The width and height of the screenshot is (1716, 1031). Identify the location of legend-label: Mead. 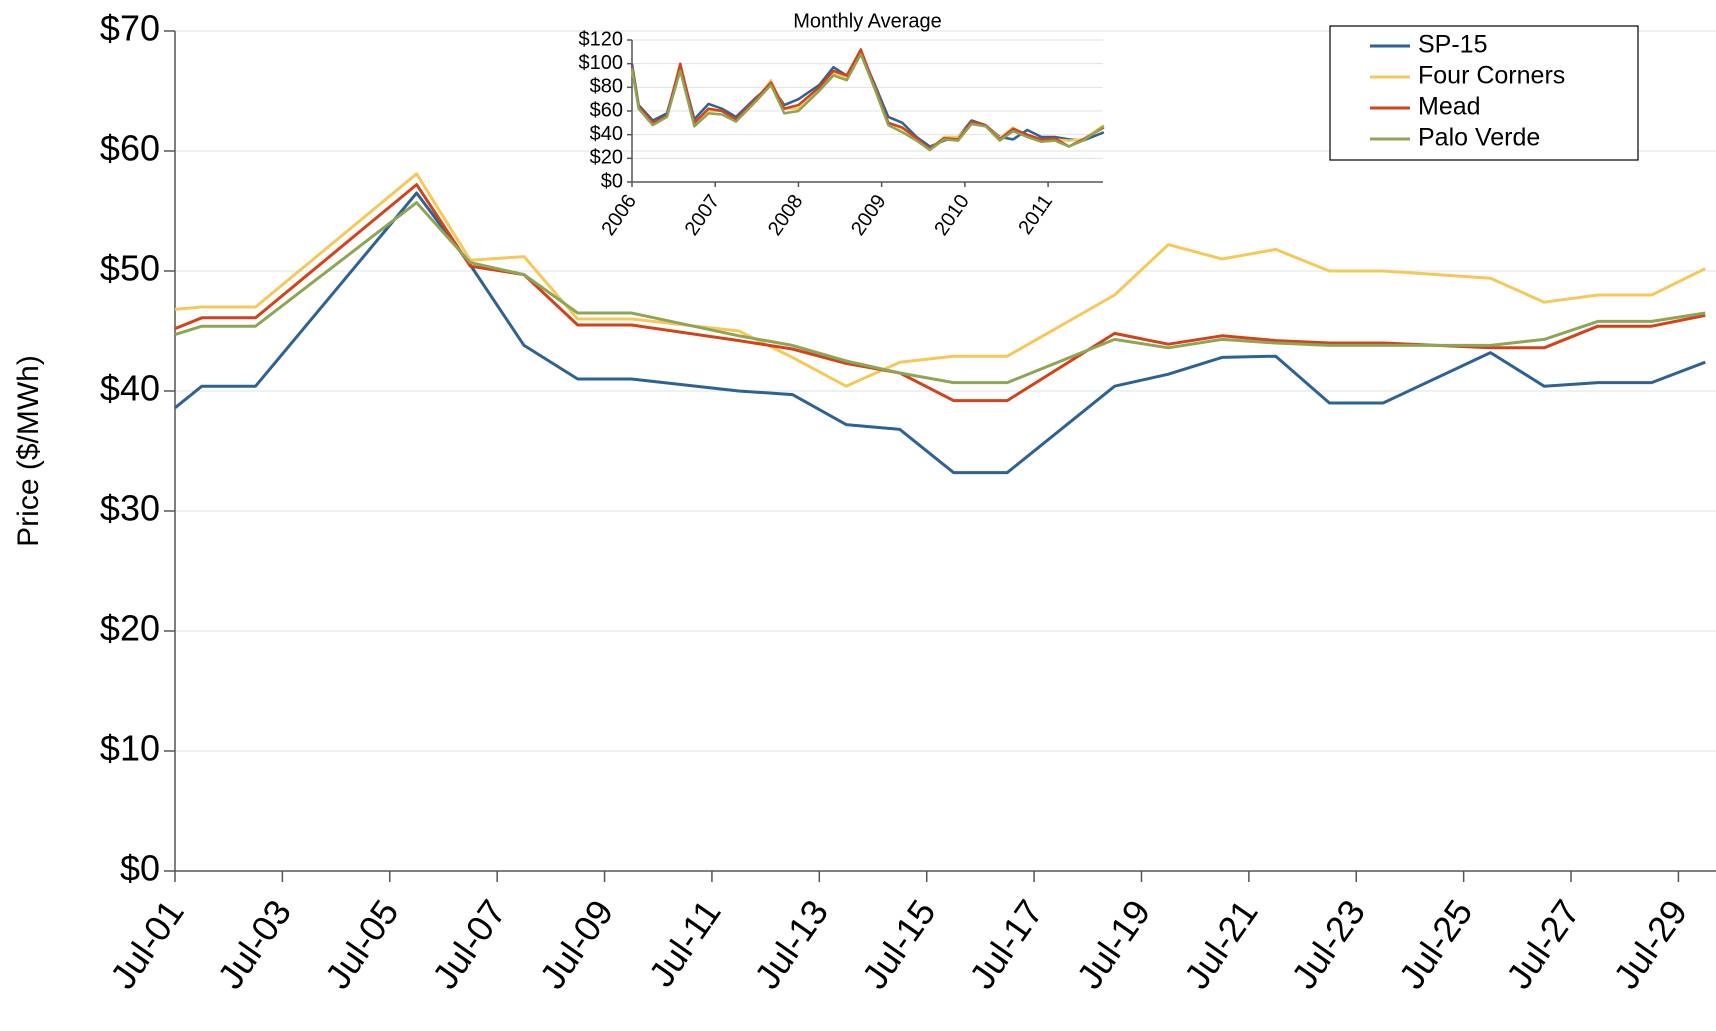
(1449, 107).